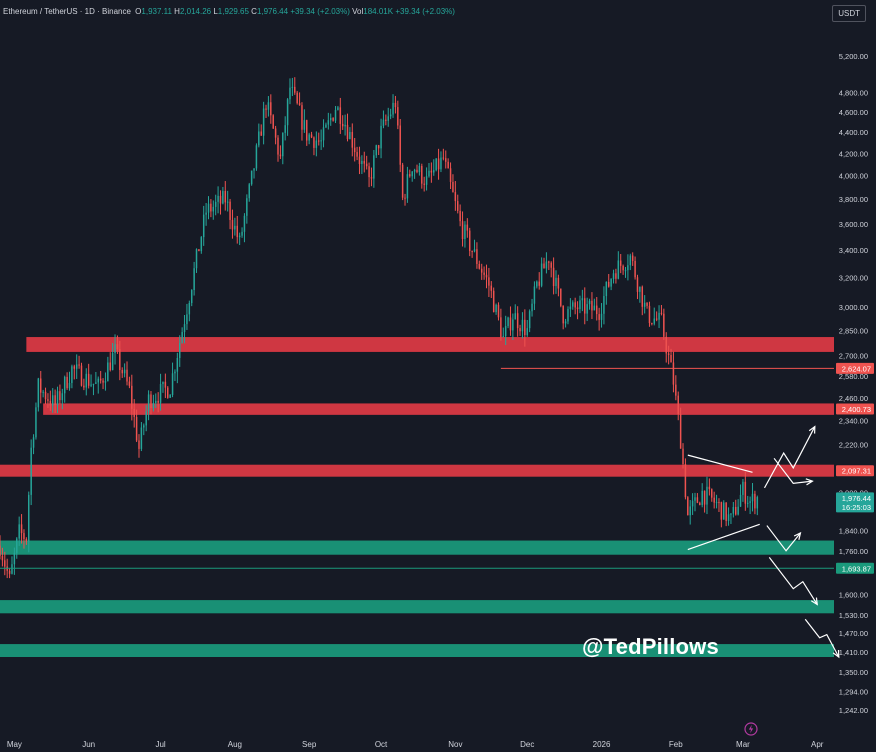 The height and width of the screenshot is (752, 876). What do you see at coordinates (751, 729) in the screenshot?
I see `lightning-icon` at bounding box center [751, 729].